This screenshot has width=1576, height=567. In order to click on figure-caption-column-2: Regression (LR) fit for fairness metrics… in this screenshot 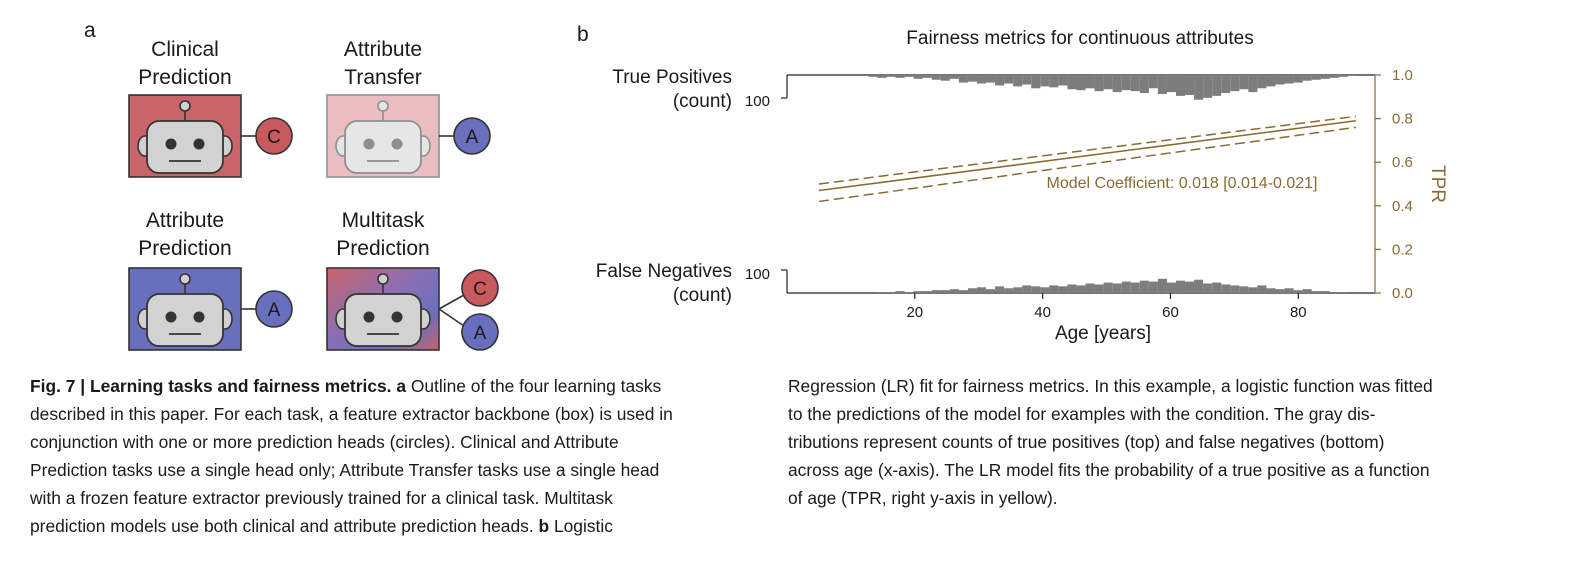, I will do `click(1158, 442)`.